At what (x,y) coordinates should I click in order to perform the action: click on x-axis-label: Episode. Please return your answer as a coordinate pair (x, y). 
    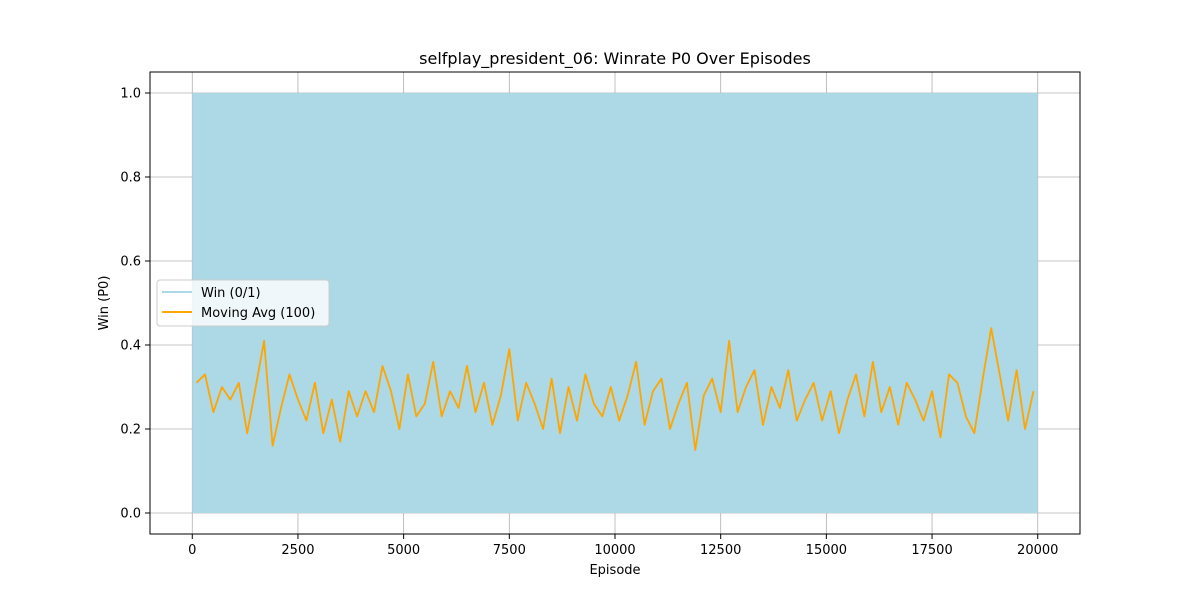
    Looking at the image, I should click on (614, 570).